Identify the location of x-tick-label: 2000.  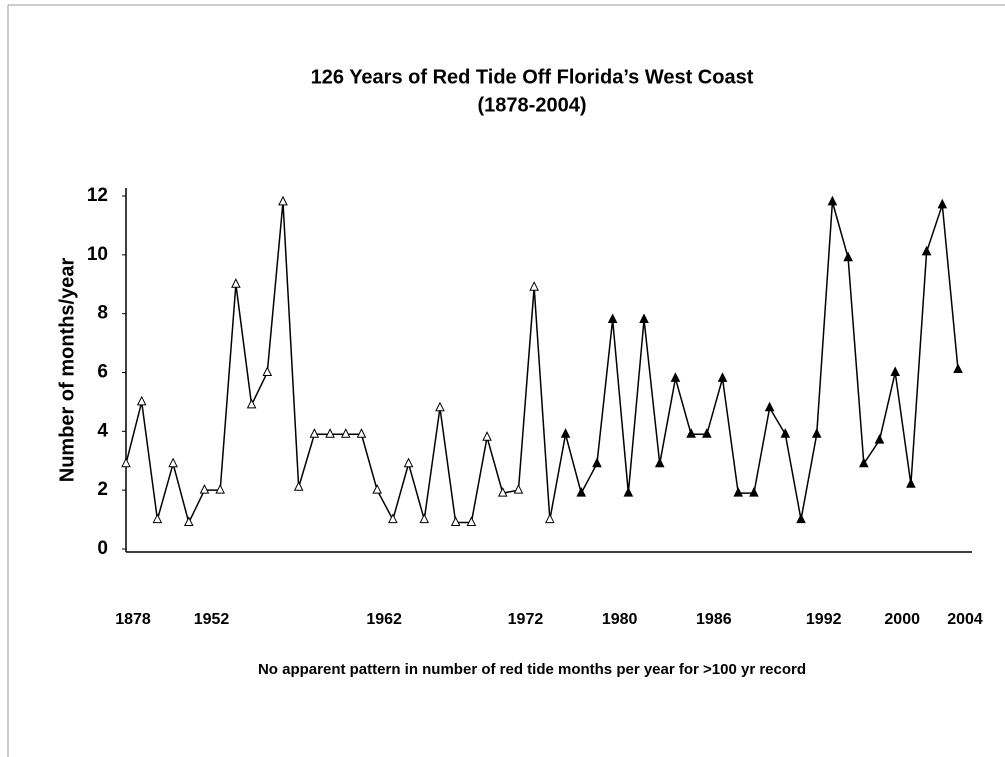
(902, 619).